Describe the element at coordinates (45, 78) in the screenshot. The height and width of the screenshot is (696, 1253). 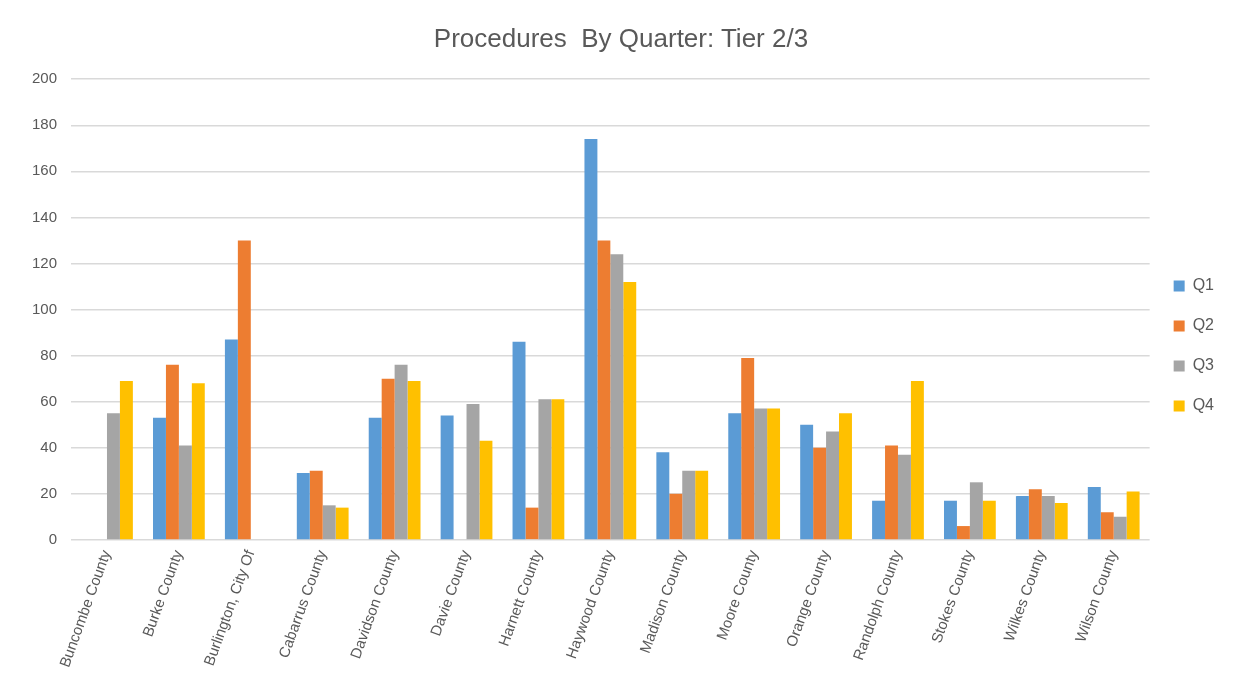
I see `y-tick-label: 200` at that location.